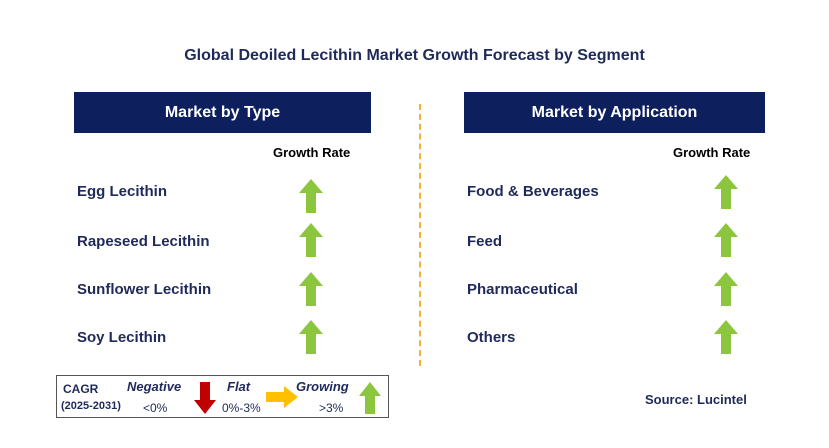 This screenshot has width=829, height=448. What do you see at coordinates (155, 408) in the screenshot?
I see `legend-negative-value: <0%` at bounding box center [155, 408].